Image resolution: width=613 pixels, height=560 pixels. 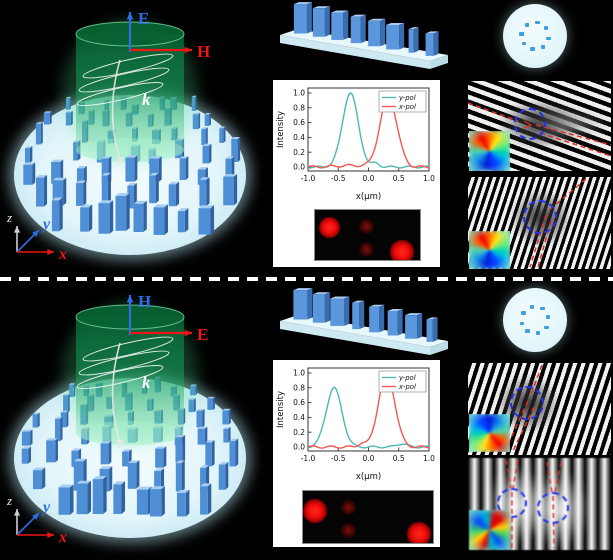 What do you see at coordinates (36, 236) in the screenshot?
I see `coordinate-axes: z y x` at bounding box center [36, 236].